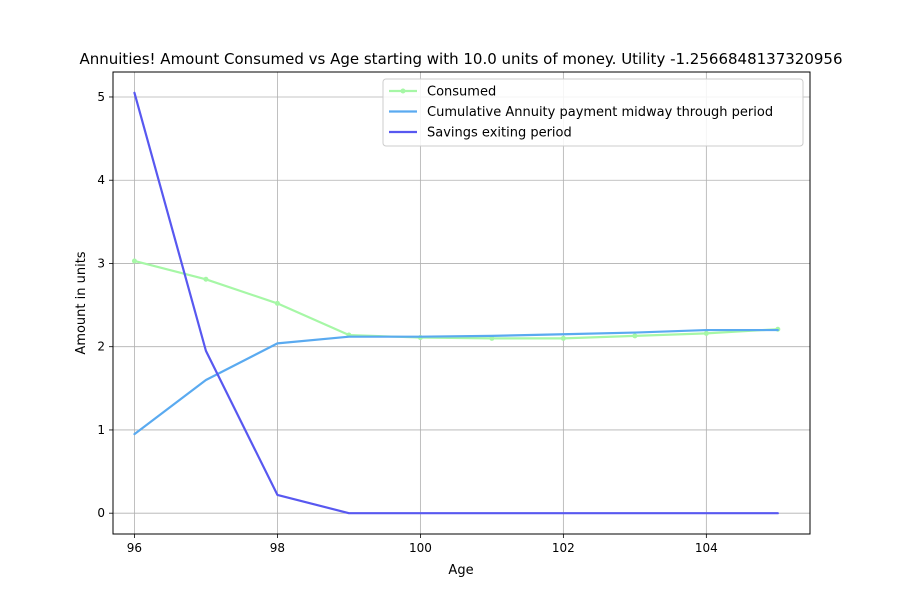 Image resolution: width=900 pixels, height=604 pixels. What do you see at coordinates (706, 548) in the screenshot?
I see `x-tick-label: 104` at bounding box center [706, 548].